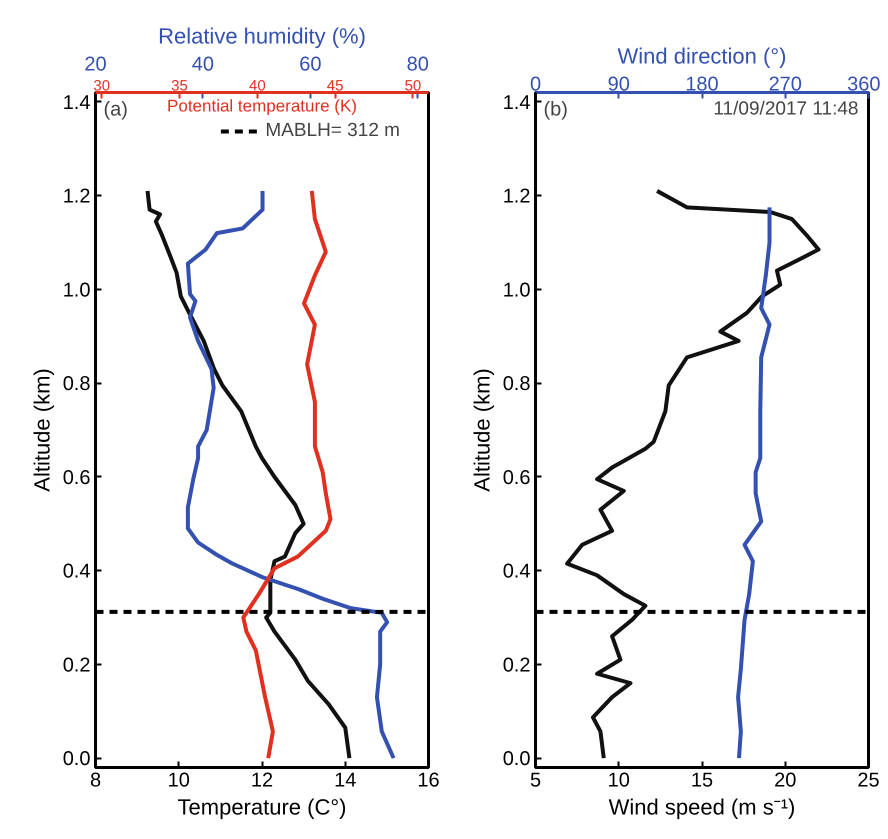 Image resolution: width=888 pixels, height=839 pixels. What do you see at coordinates (262, 106) in the screenshot?
I see `x-axis-title: Potential temperature (K)` at bounding box center [262, 106].